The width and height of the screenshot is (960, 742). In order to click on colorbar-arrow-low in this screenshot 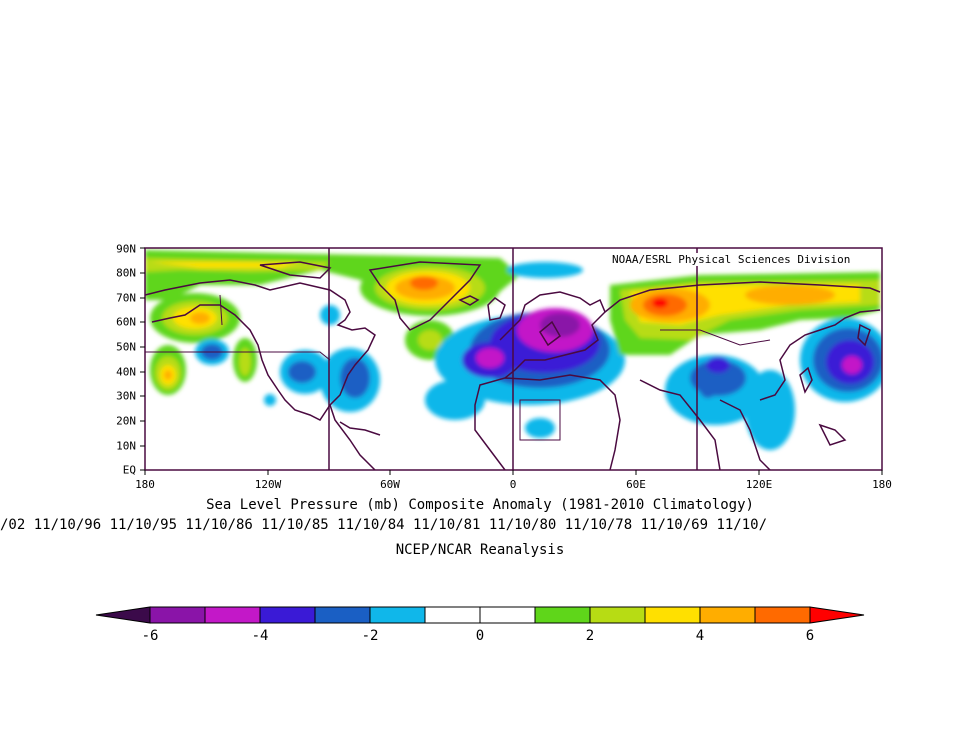, I will do `click(123, 615)`.